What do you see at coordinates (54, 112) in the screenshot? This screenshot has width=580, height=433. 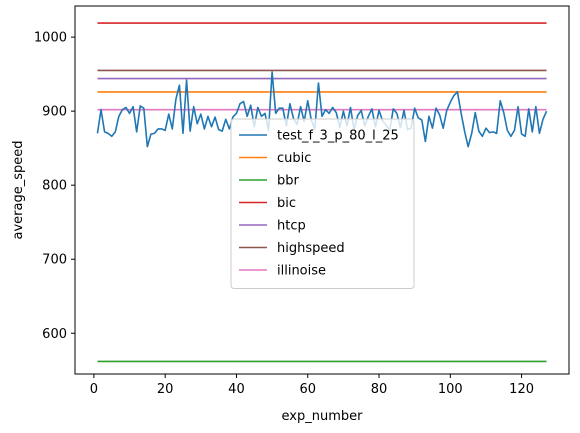 I see `y-tick-label: 900` at bounding box center [54, 112].